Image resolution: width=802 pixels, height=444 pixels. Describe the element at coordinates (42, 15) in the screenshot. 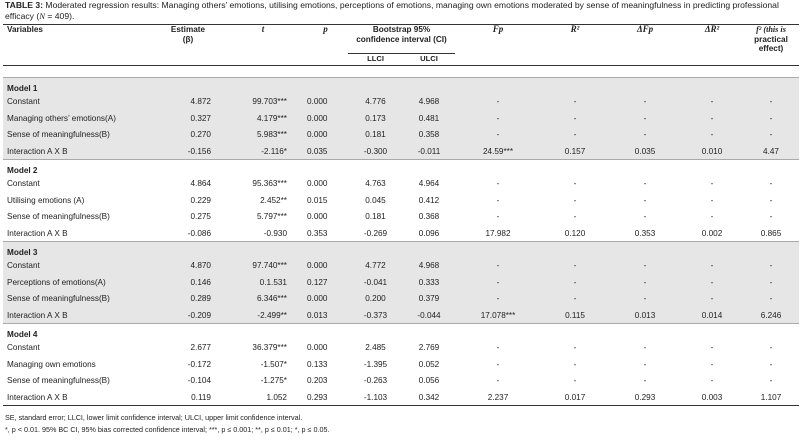

I see `caption-n-symbol: N` at that location.